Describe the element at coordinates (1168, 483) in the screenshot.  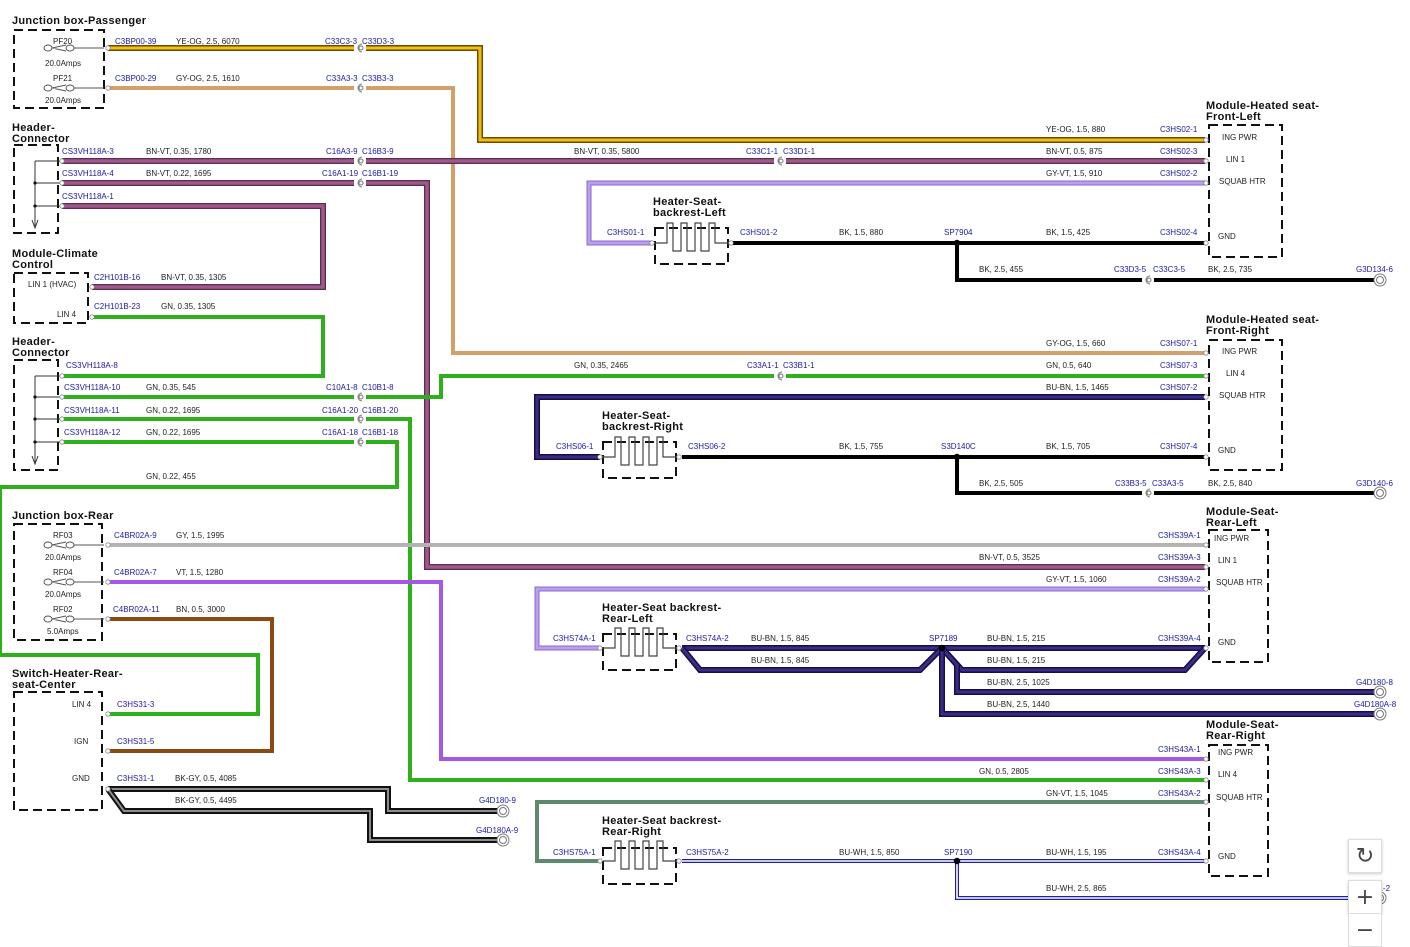
I see `connector-id-label: C33A3-5` at that location.